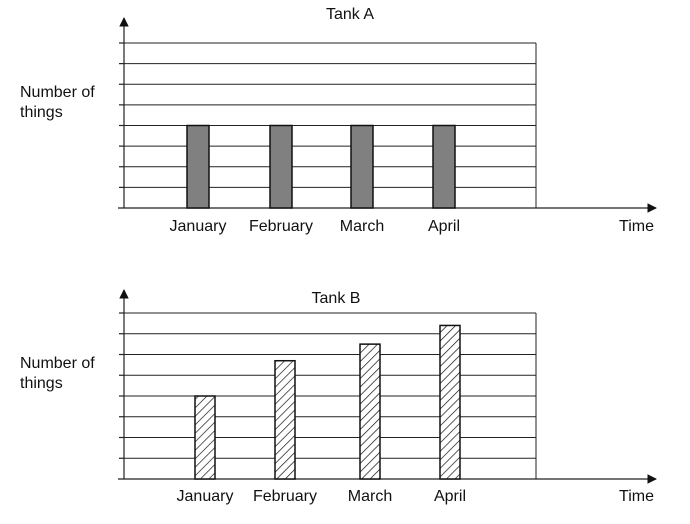 The image size is (690, 524). Describe the element at coordinates (336, 298) in the screenshot. I see `chart-title: Tank B` at that location.